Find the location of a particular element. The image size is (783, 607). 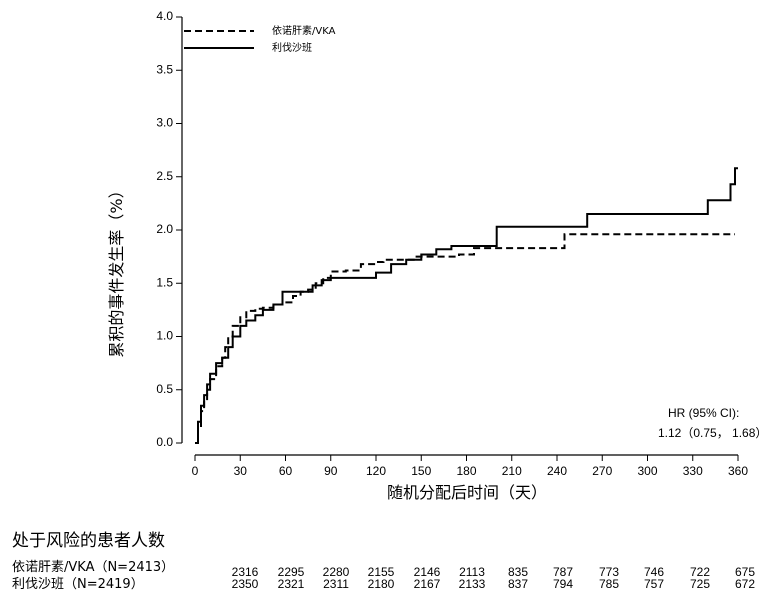

risk-cell: 2311 is located at coordinates (336, 584).